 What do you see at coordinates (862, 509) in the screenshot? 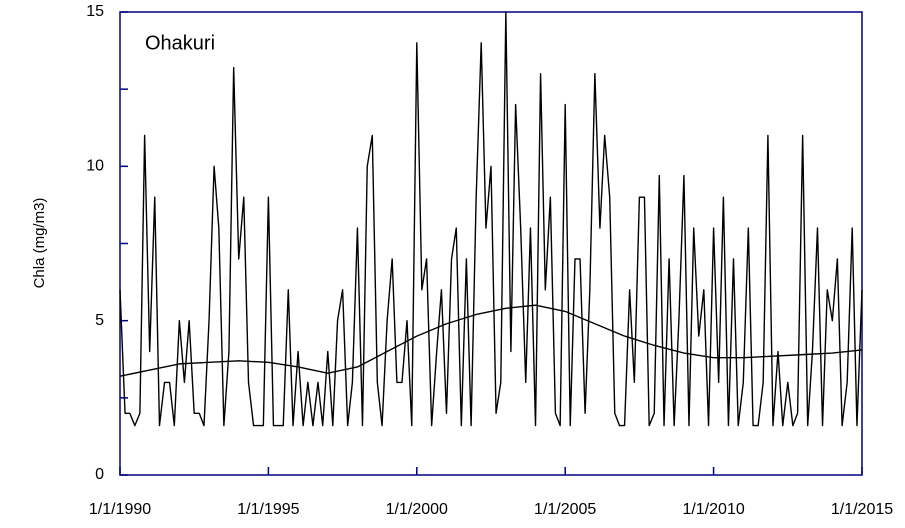
I see `x-tick-label: 1/1/2015` at bounding box center [862, 509].